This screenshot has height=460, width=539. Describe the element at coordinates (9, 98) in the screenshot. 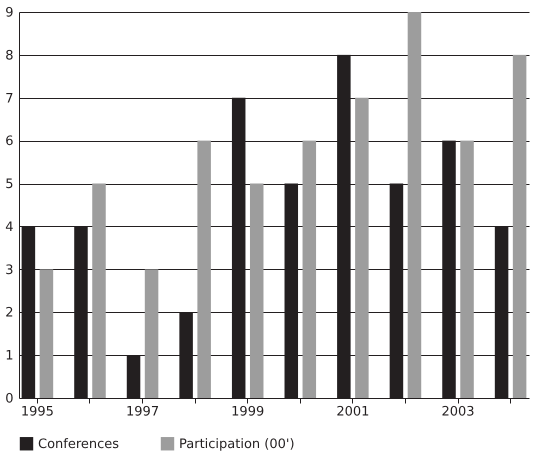

I see `y-tick-label: 7` at that location.